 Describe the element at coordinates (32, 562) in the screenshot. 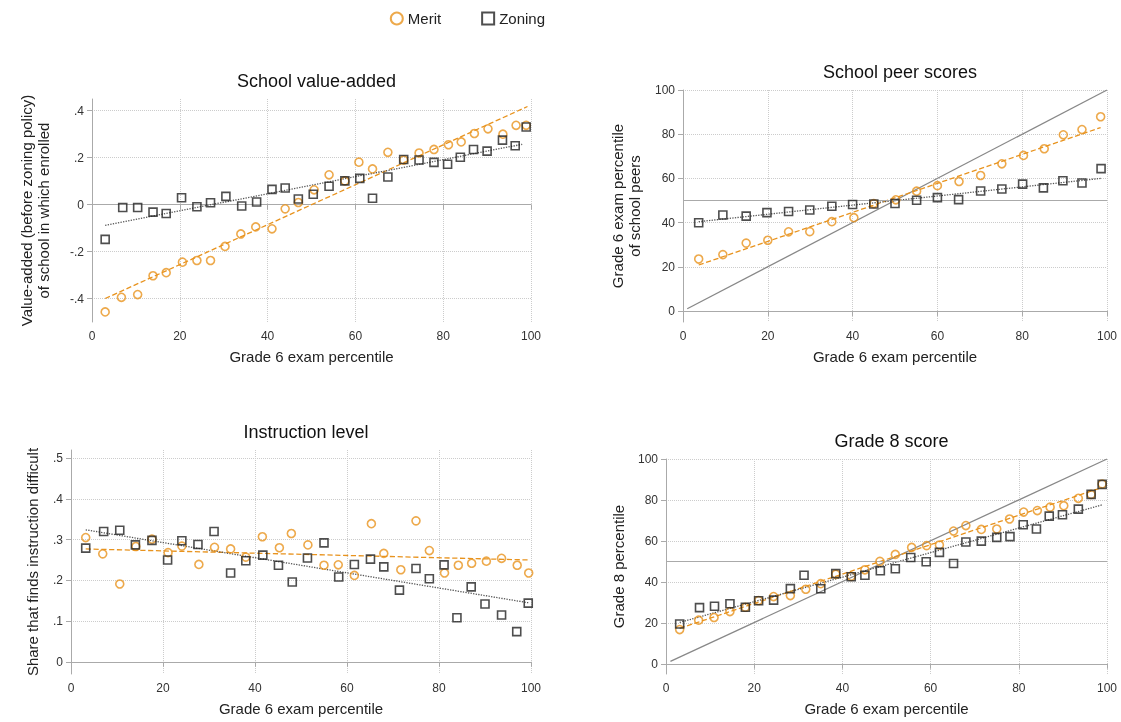

I see `y-axis-title: Share that finds instruction difficult` at that location.